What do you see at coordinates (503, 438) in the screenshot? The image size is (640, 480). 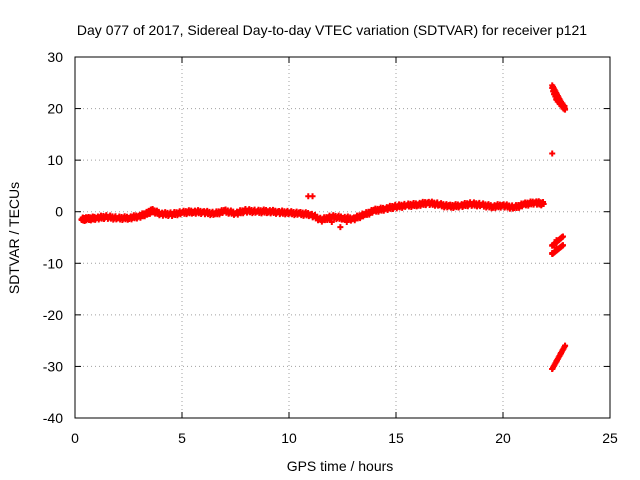 I see `x-tick-label: 20` at bounding box center [503, 438].